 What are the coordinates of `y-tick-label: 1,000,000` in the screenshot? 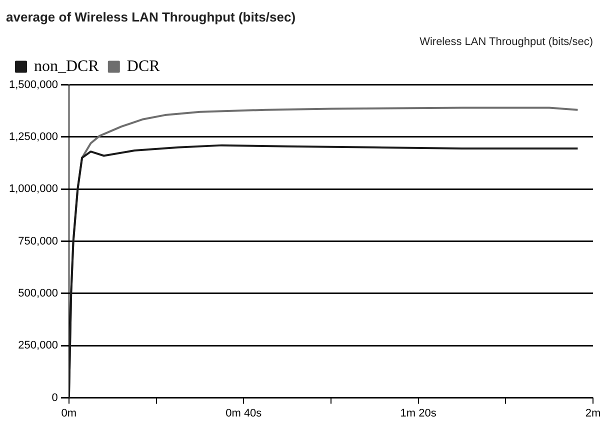 It's located at (33, 189).